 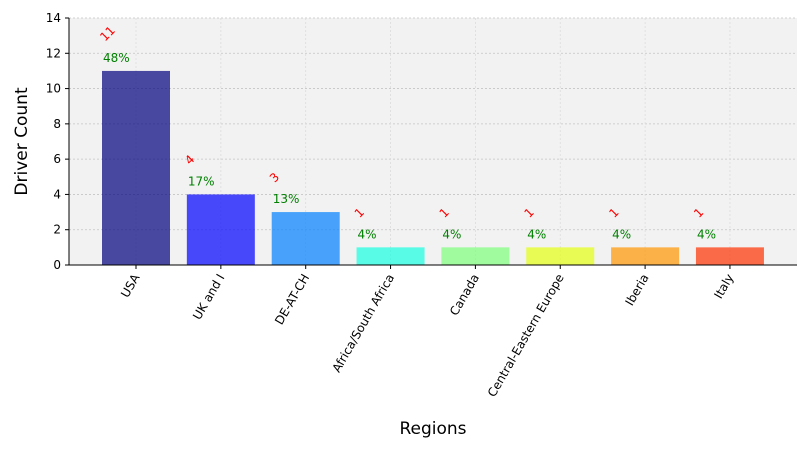 I want to click on x-tick-label: UK and I, so click(x=208, y=297).